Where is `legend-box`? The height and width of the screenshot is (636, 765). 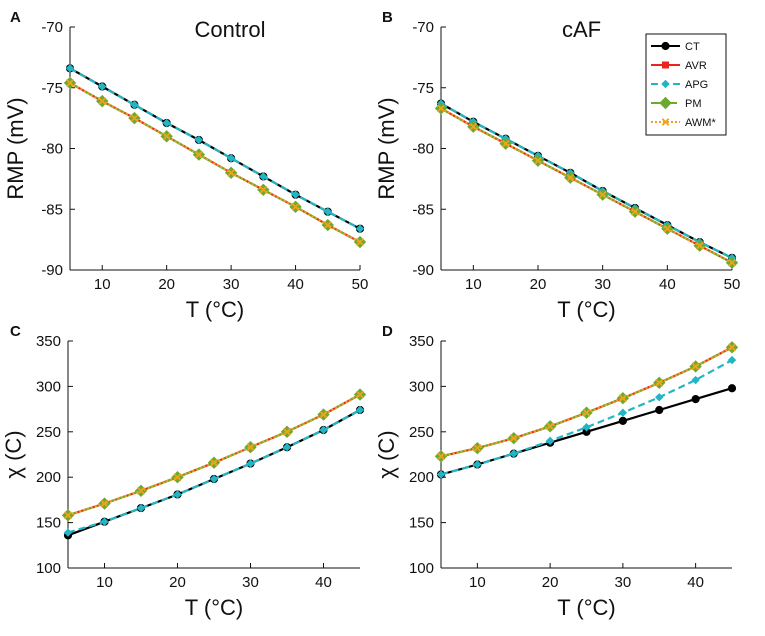
legend-box is located at coordinates (686, 84).